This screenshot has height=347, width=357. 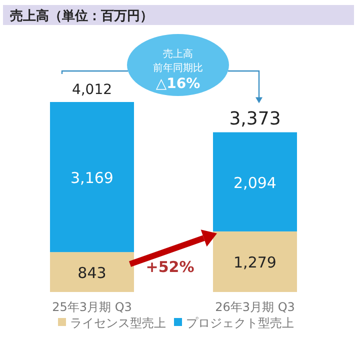 What do you see at coordinates (178, 68) in the screenshot?
I see `text: 前年同期比` at bounding box center [178, 68].